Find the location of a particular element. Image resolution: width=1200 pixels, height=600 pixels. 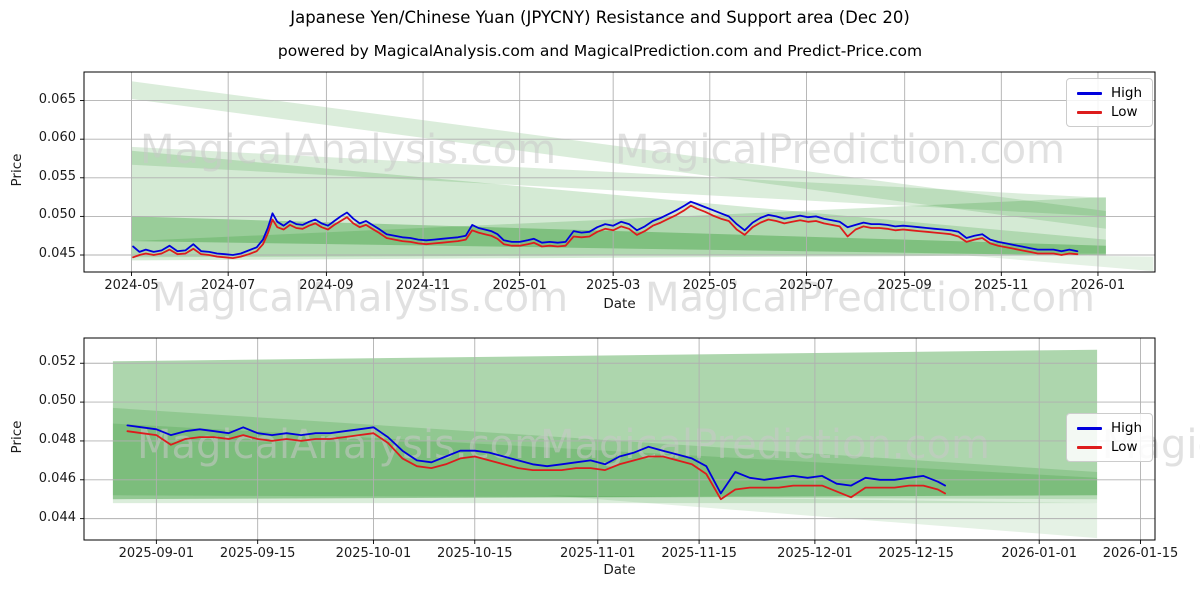

x-axis-label-bottom: Date is located at coordinates (619, 570).